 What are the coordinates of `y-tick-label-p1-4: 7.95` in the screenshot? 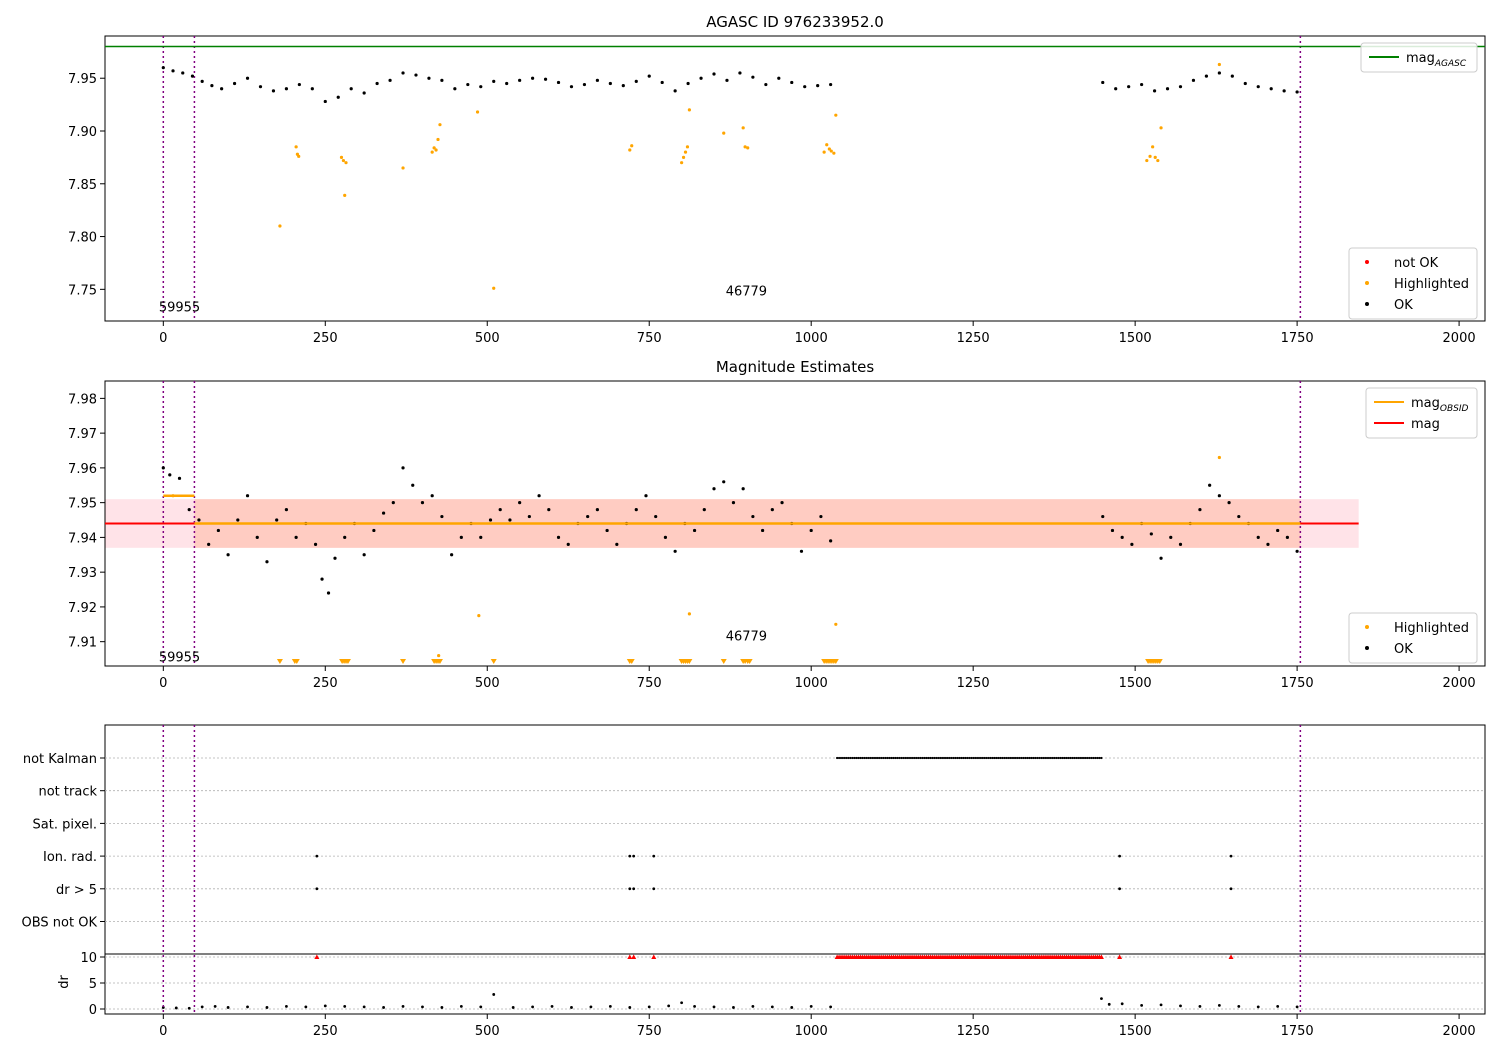 It's located at (82, 79).